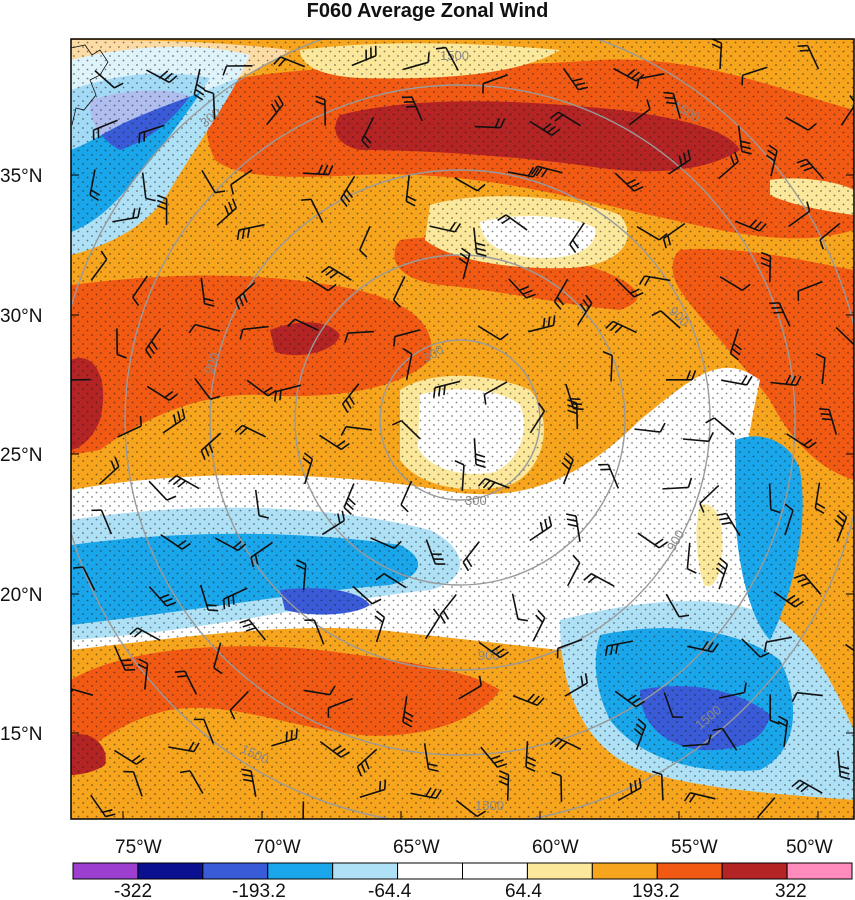 This screenshot has width=855, height=900. What do you see at coordinates (21, 734) in the screenshot?
I see `lat-label-15n: 15°N` at bounding box center [21, 734].